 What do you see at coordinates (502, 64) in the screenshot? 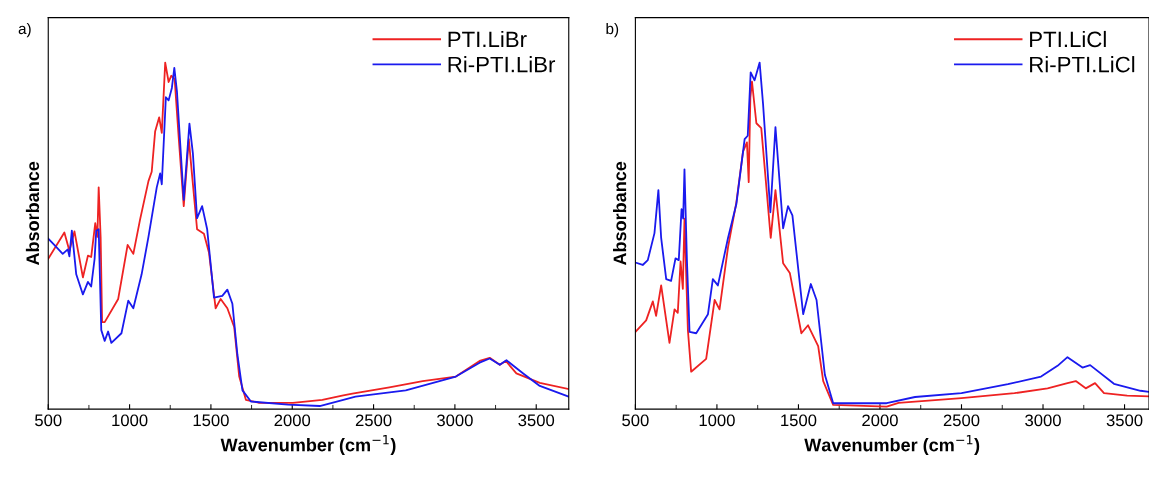
I see `legend-label: Ri-PTI.LiBr` at bounding box center [502, 64].